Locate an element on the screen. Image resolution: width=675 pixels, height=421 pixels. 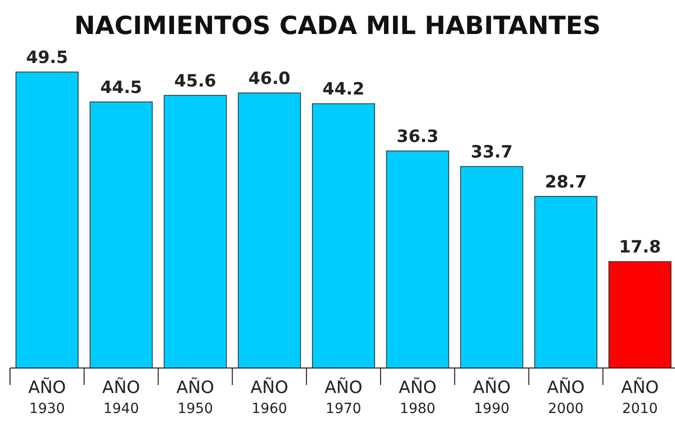
data-label: 33.7 is located at coordinates (491, 152).